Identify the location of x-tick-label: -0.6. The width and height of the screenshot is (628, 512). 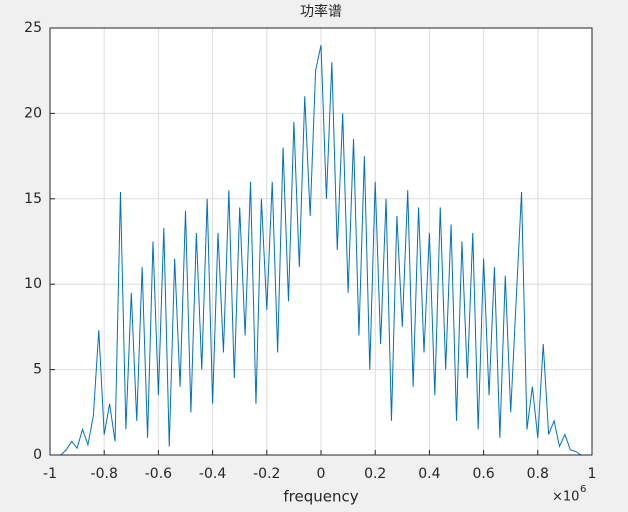
(158, 474).